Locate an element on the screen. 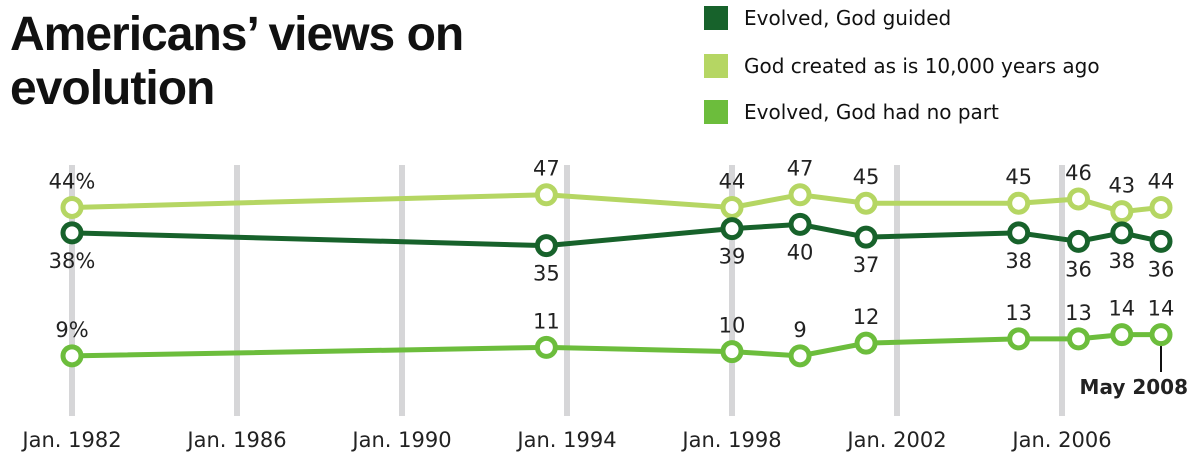  data-label: 39 is located at coordinates (732, 257).